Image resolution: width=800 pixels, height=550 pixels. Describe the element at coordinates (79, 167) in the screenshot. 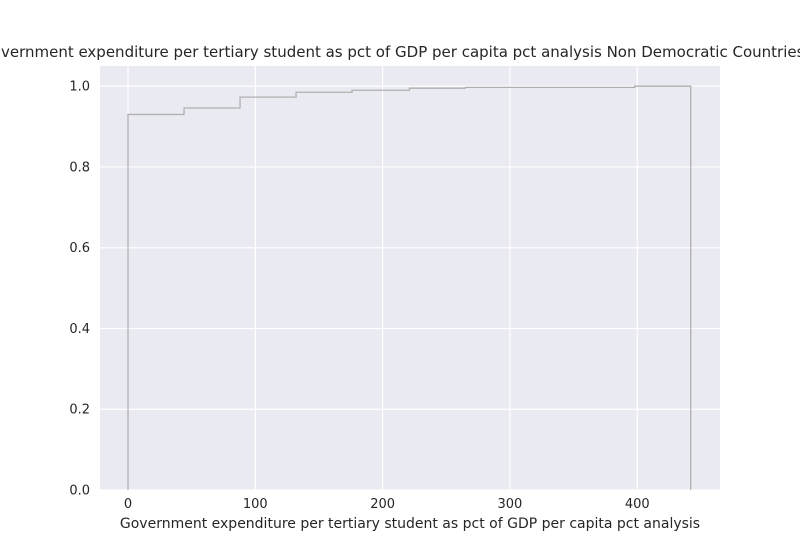

I see `y-tick-label: 0.8` at that location.